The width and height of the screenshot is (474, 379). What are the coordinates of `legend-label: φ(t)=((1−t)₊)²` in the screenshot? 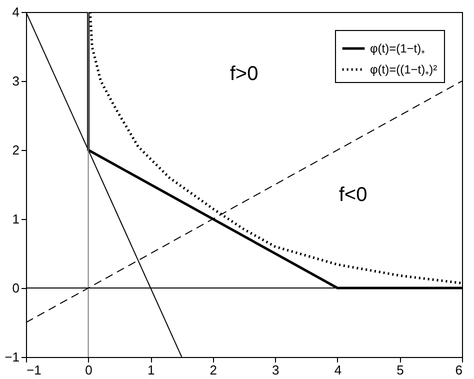 It's located at (404, 69).